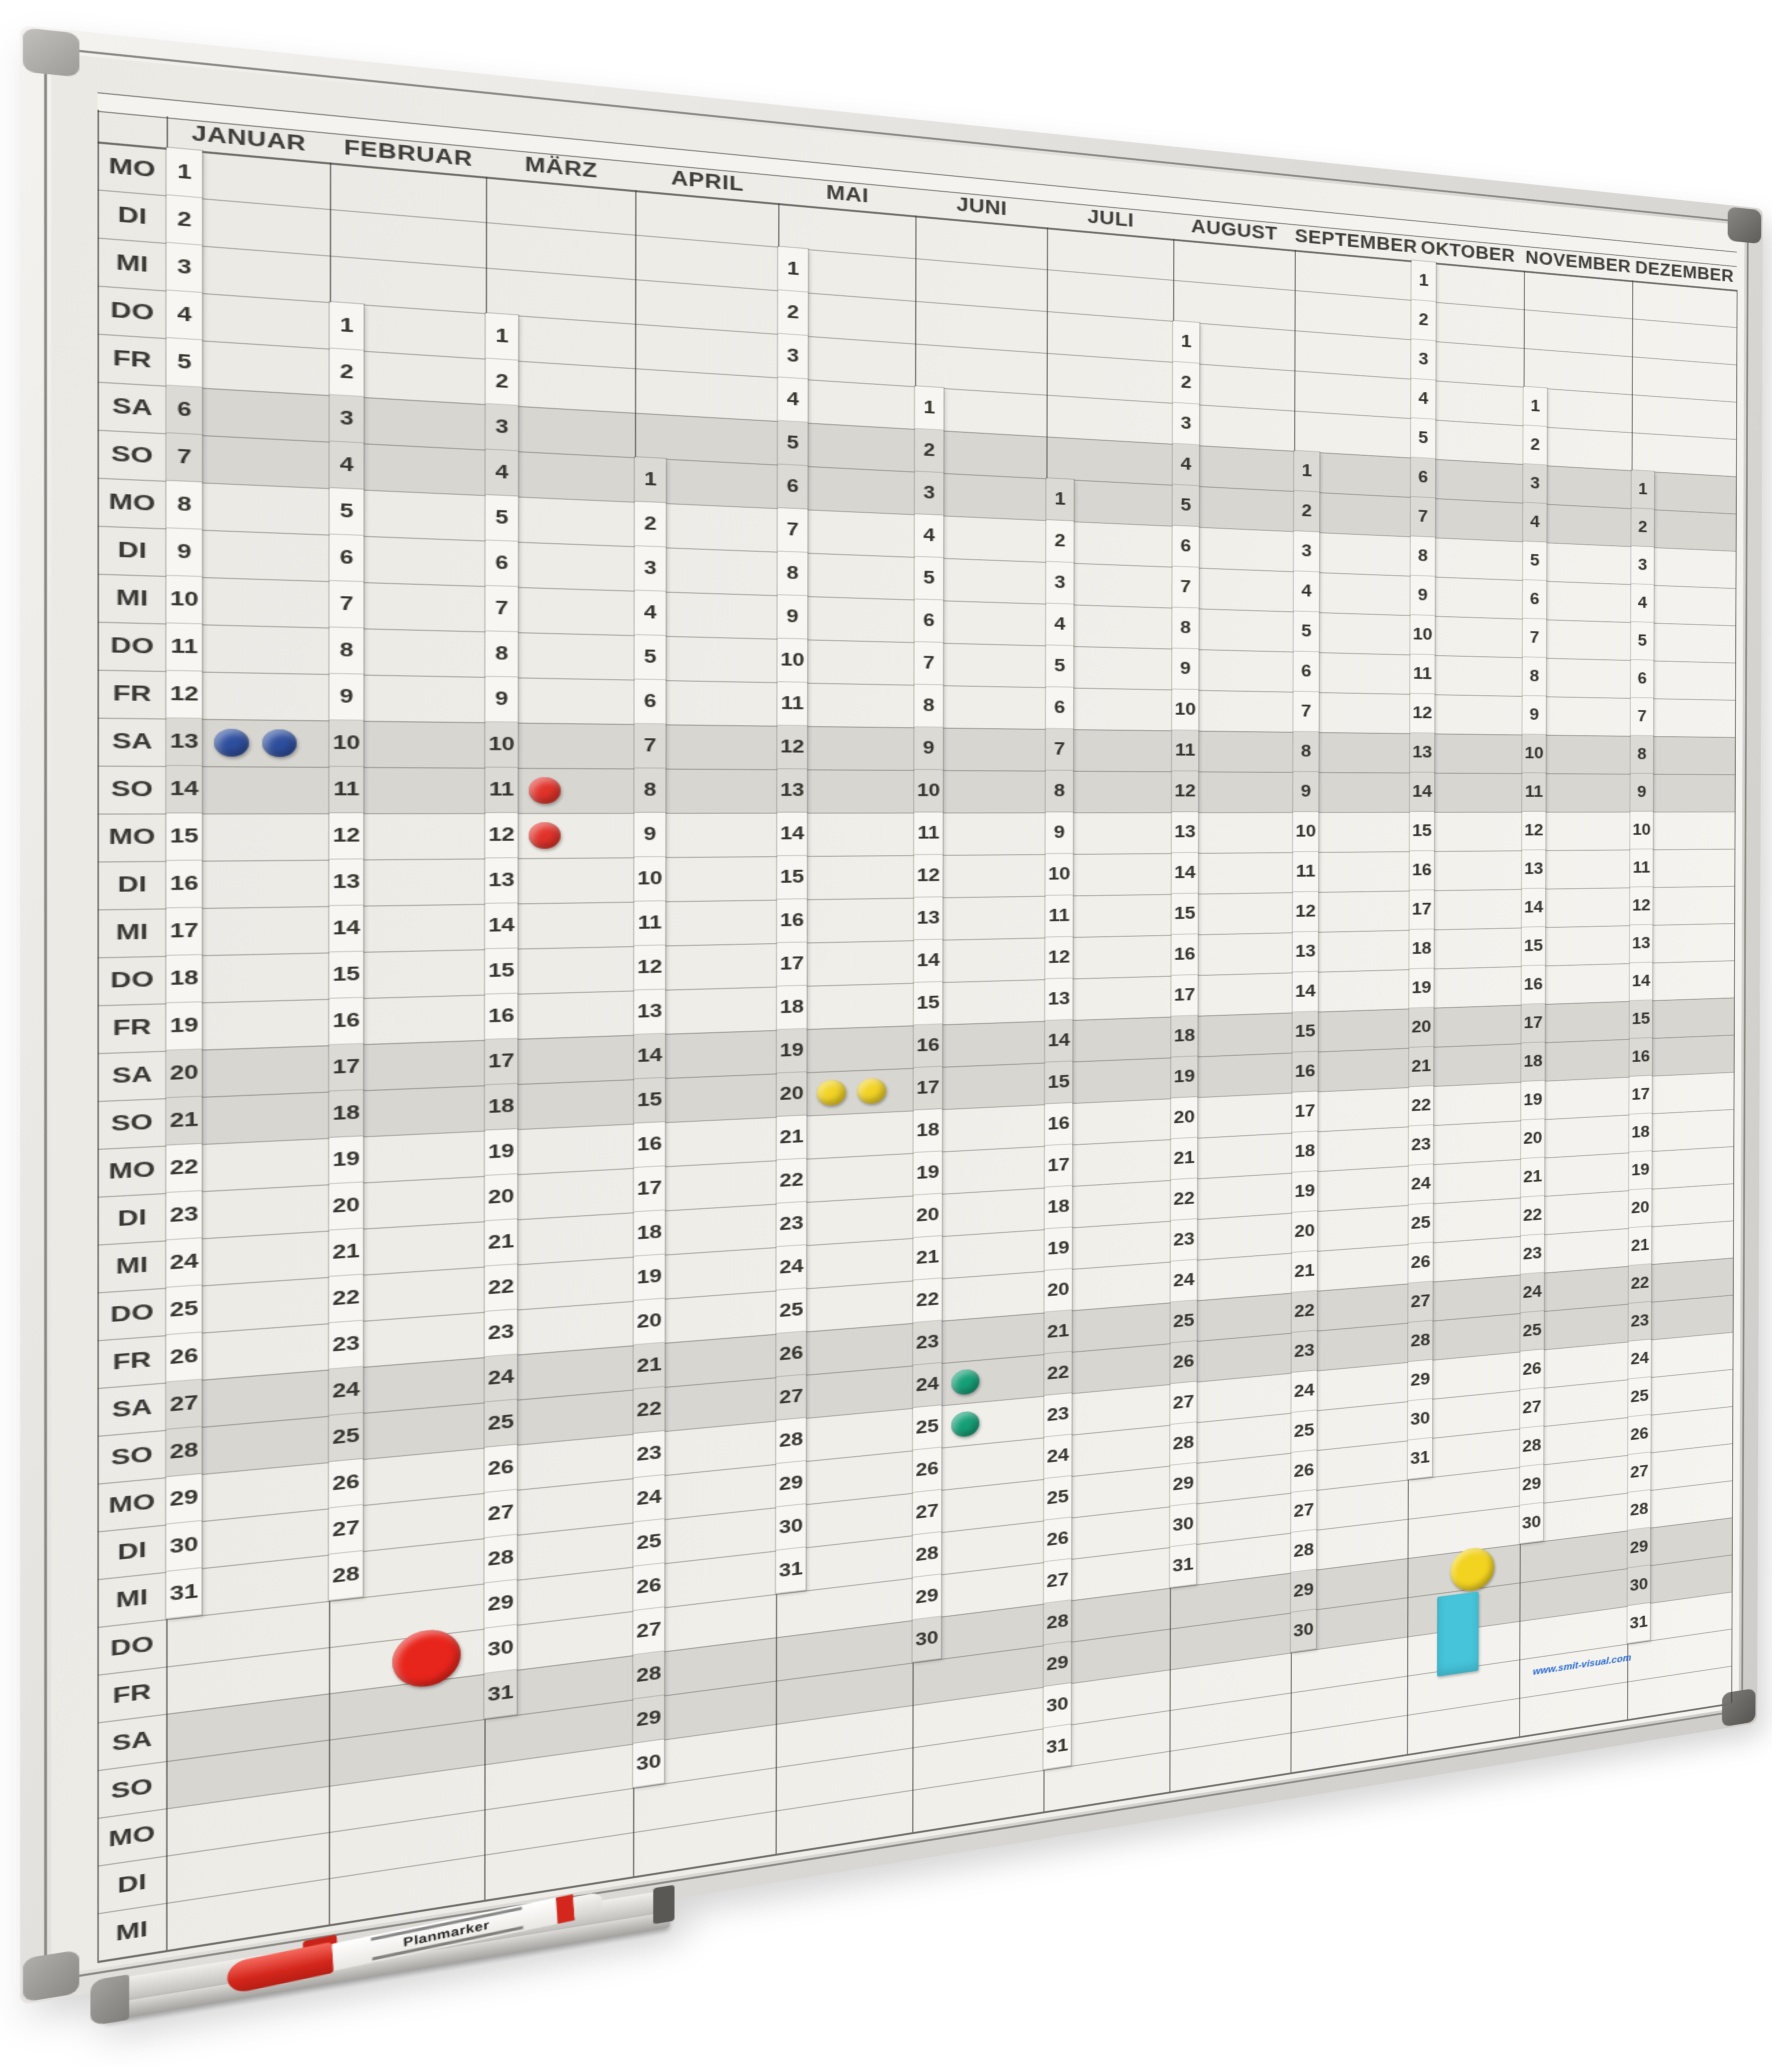 The width and height of the screenshot is (1772, 2066). I want to click on weekday-label: MO, so click(132, 837).